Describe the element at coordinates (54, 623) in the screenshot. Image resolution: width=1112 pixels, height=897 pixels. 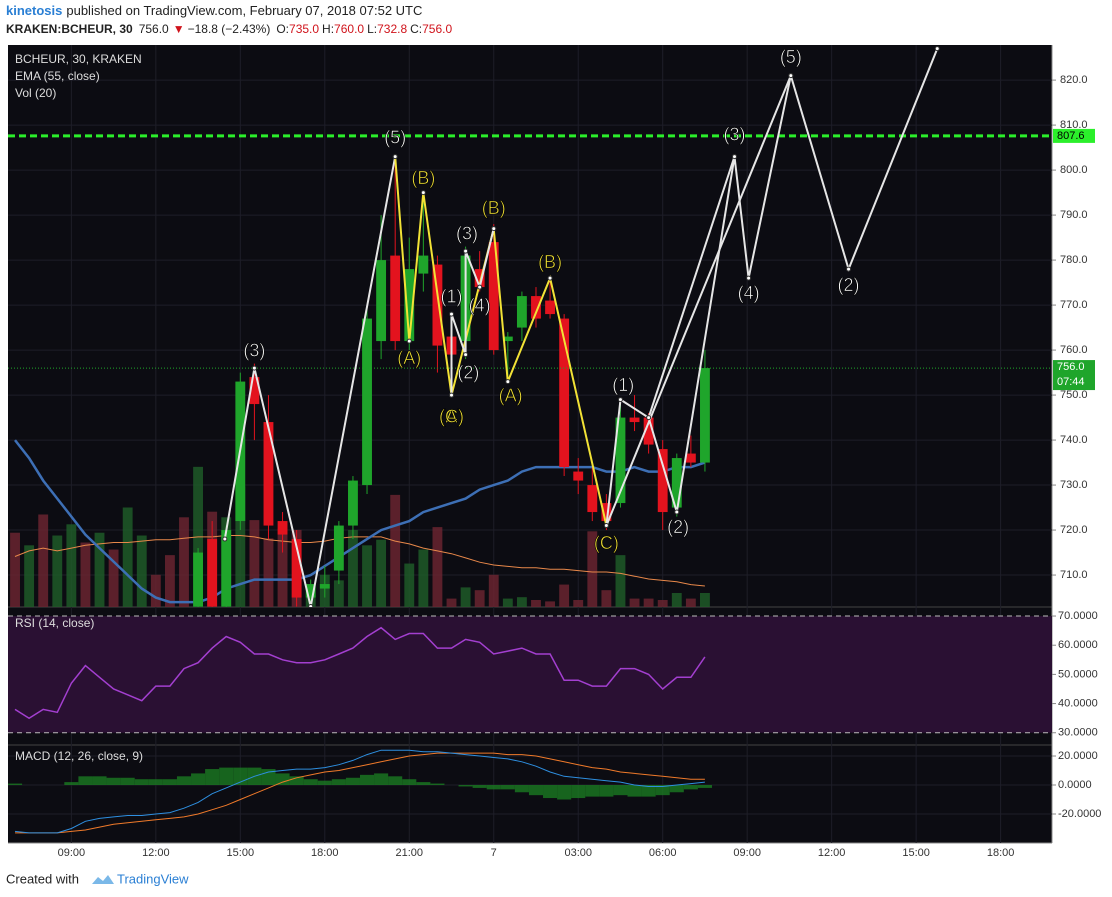
I see `rsi-legend: RSI (14, close)` at that location.